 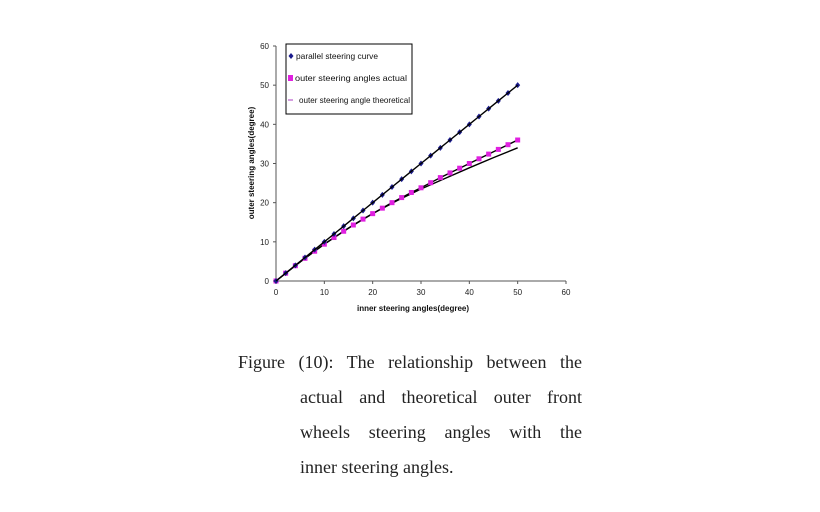 I want to click on theoretical-line, so click(x=396, y=214).